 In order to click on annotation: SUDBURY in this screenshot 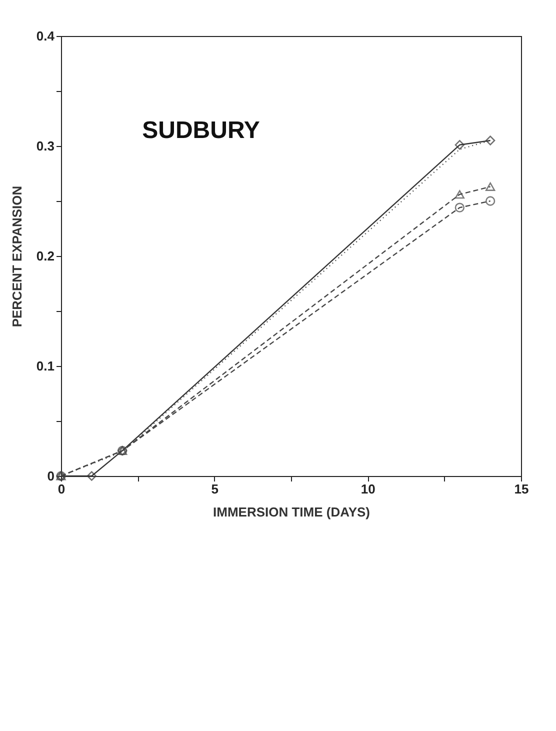, I will do `click(201, 130)`.